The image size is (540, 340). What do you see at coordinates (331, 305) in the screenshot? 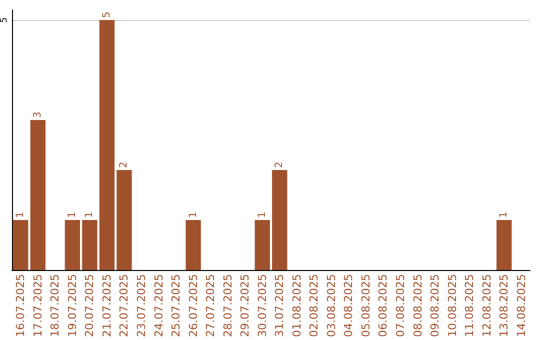
I see `x-tick-label: 03.08.2025` at bounding box center [331, 305].